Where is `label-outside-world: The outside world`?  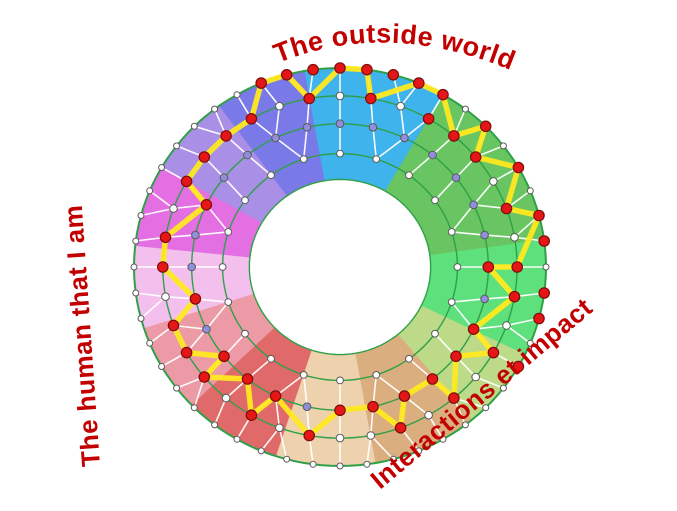 label-outside-world: The outside world is located at coordinates (394, 47).